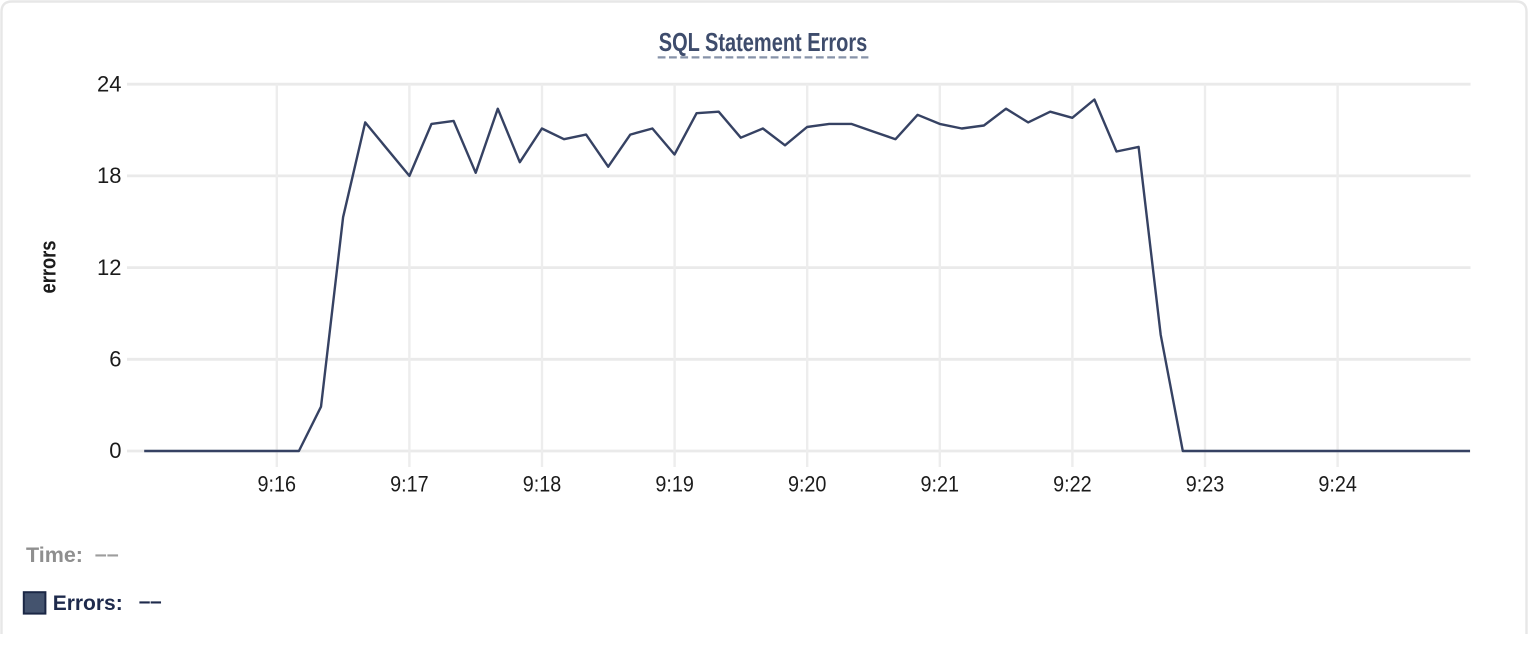 This screenshot has width=1528, height=652. Describe the element at coordinates (115, 450) in the screenshot. I see `svg-text: 0` at that location.